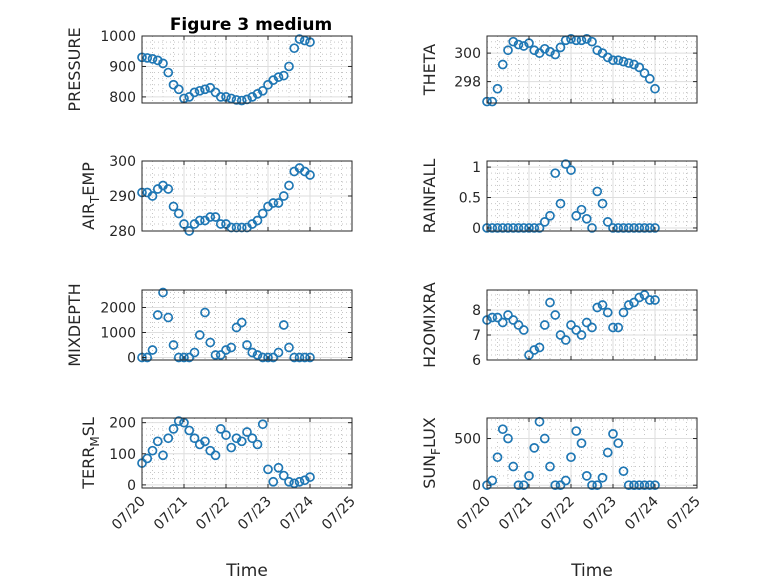 The height and width of the screenshot is (583, 778). What do you see at coordinates (216, 197) in the screenshot?
I see `subplot-3: 280 290 300 AIRTEMP` at bounding box center [216, 197].